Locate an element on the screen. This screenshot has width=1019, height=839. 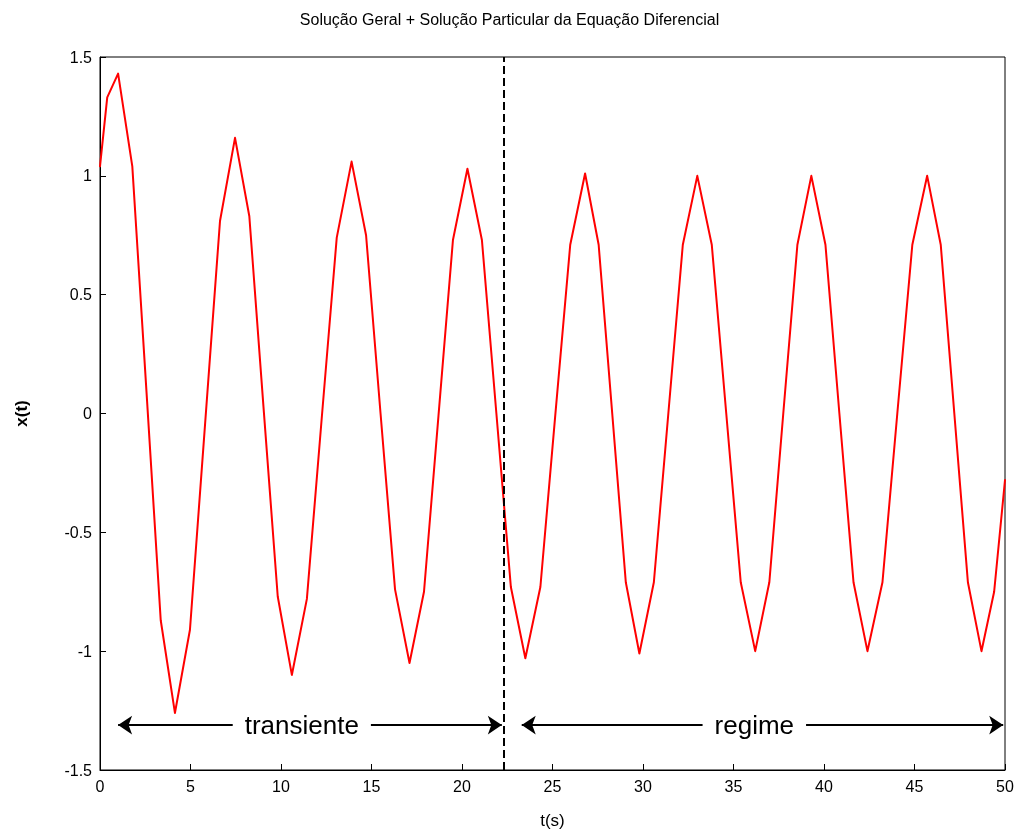
x-tick-label: 25 is located at coordinates (552, 786).